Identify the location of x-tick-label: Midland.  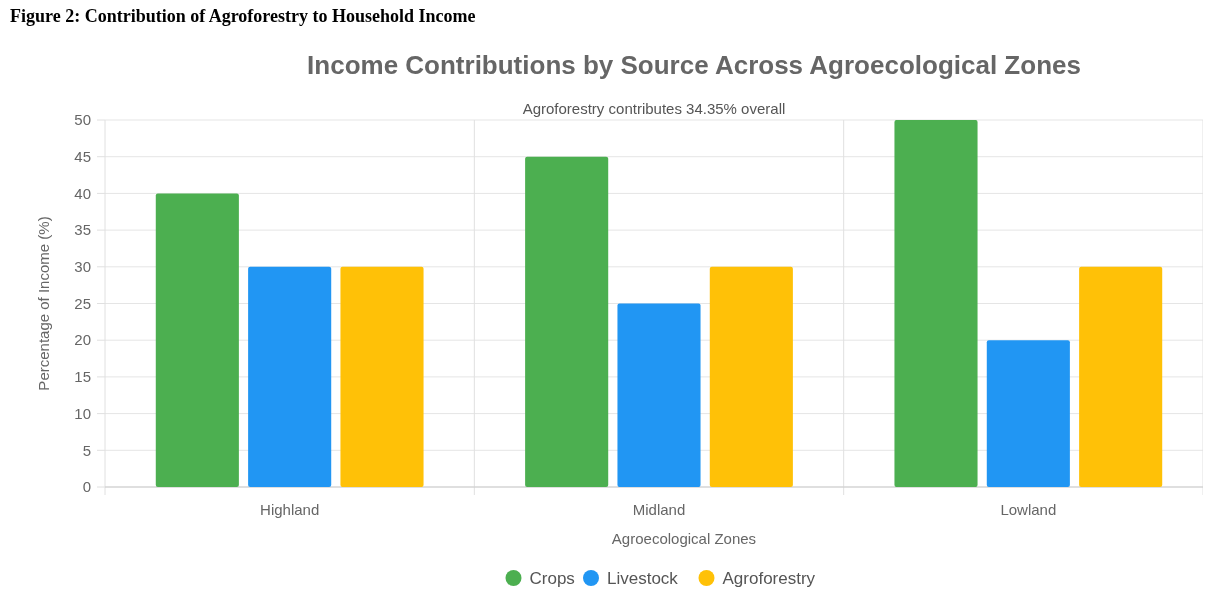
(659, 509).